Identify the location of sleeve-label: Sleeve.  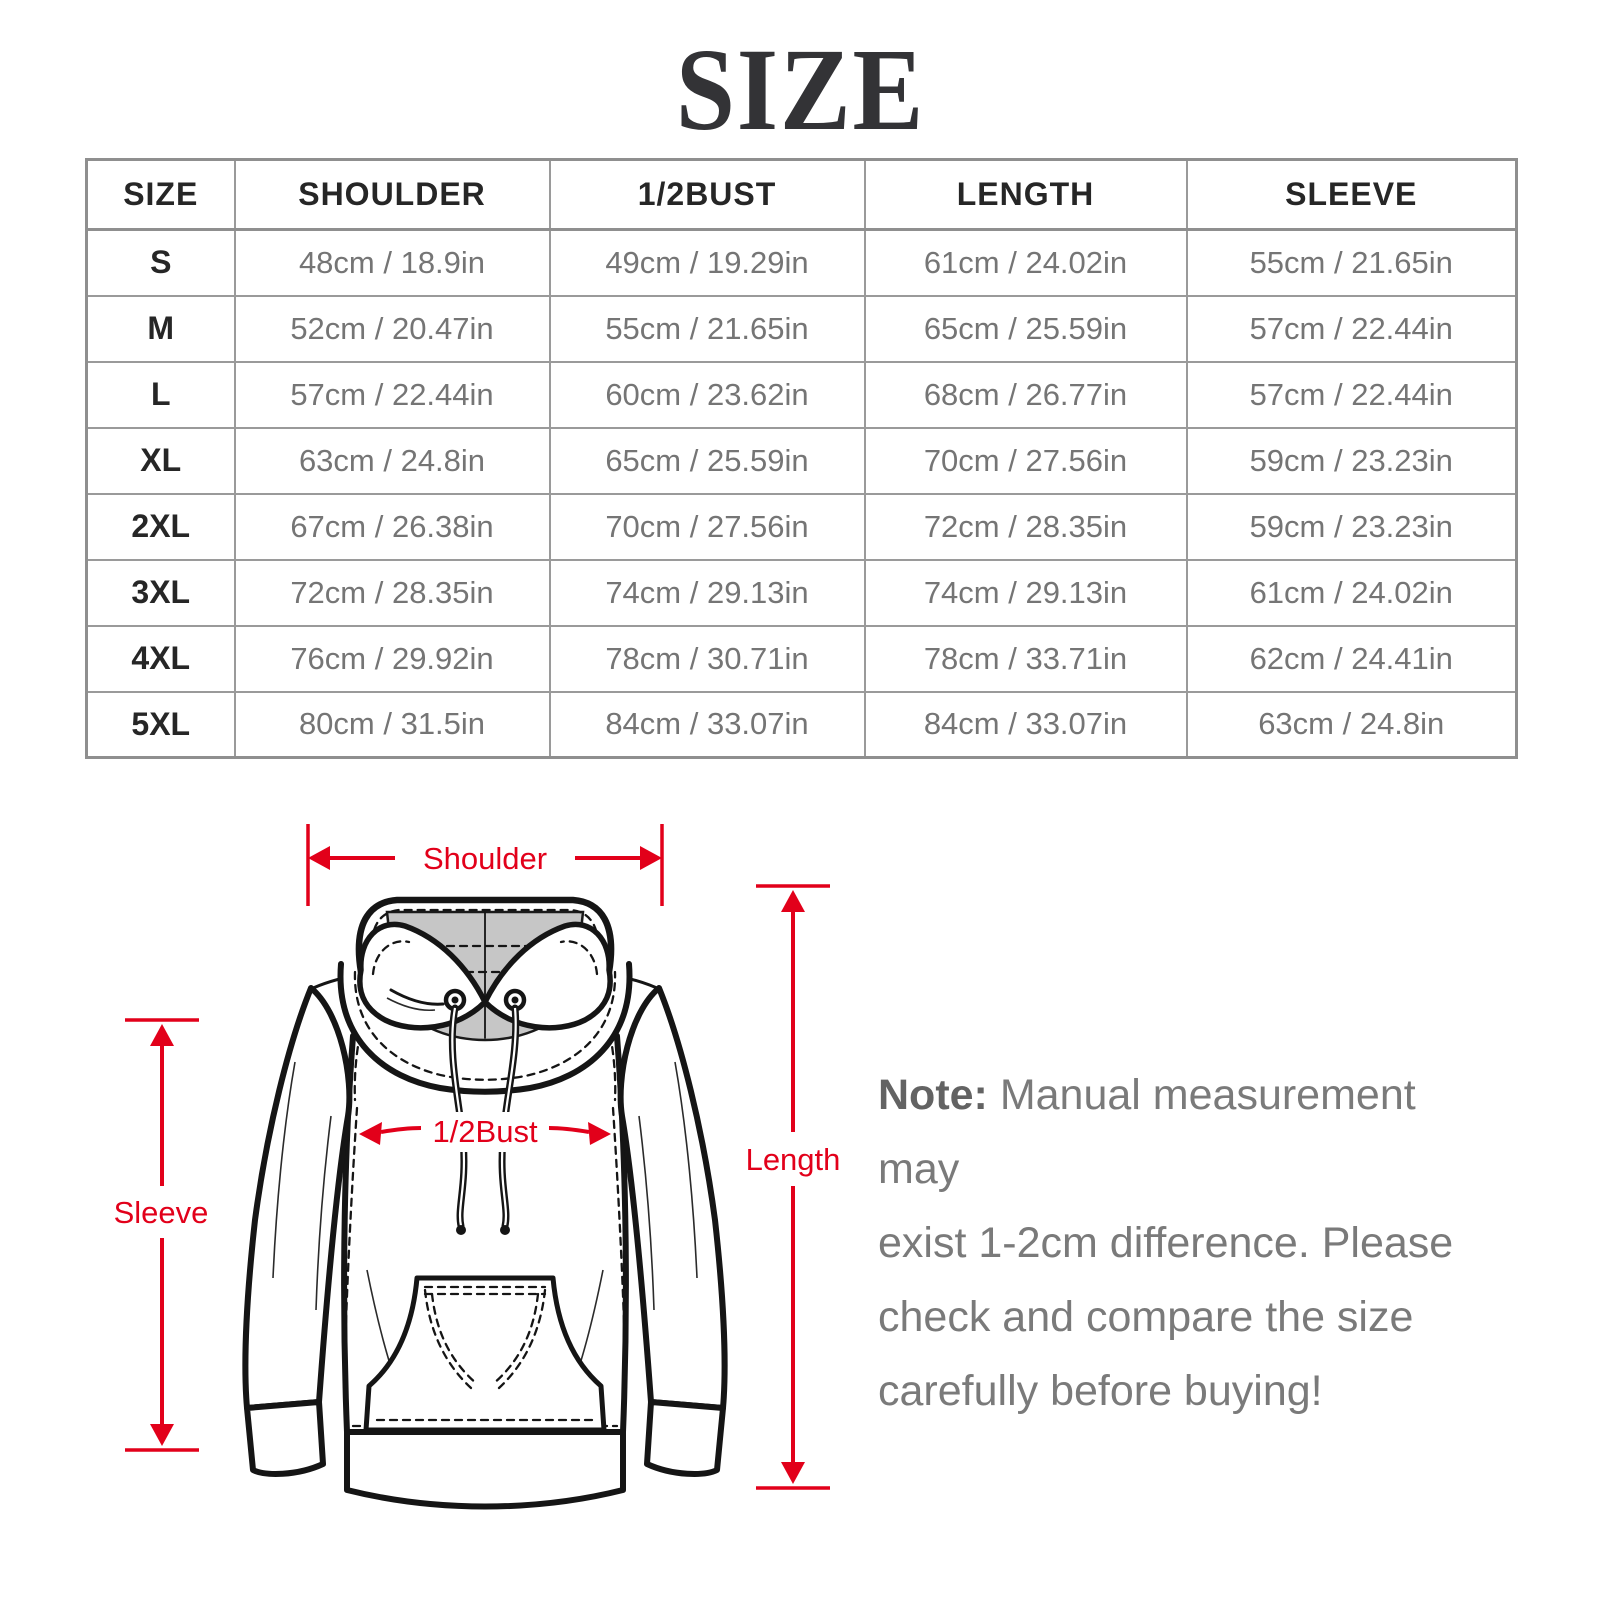
(161, 1212).